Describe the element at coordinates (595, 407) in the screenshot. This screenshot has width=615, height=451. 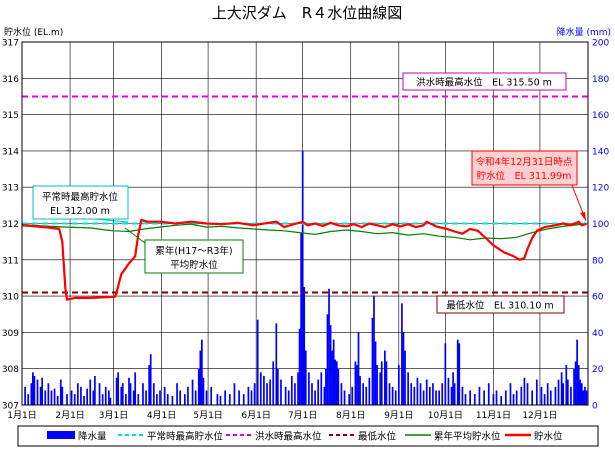
I see `y-right-tick-label: 0` at that location.